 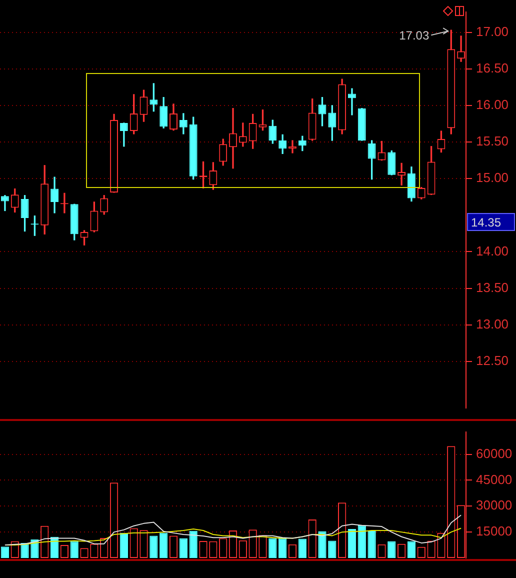 I want to click on y-tick-label: 13.00, so click(x=492, y=324).